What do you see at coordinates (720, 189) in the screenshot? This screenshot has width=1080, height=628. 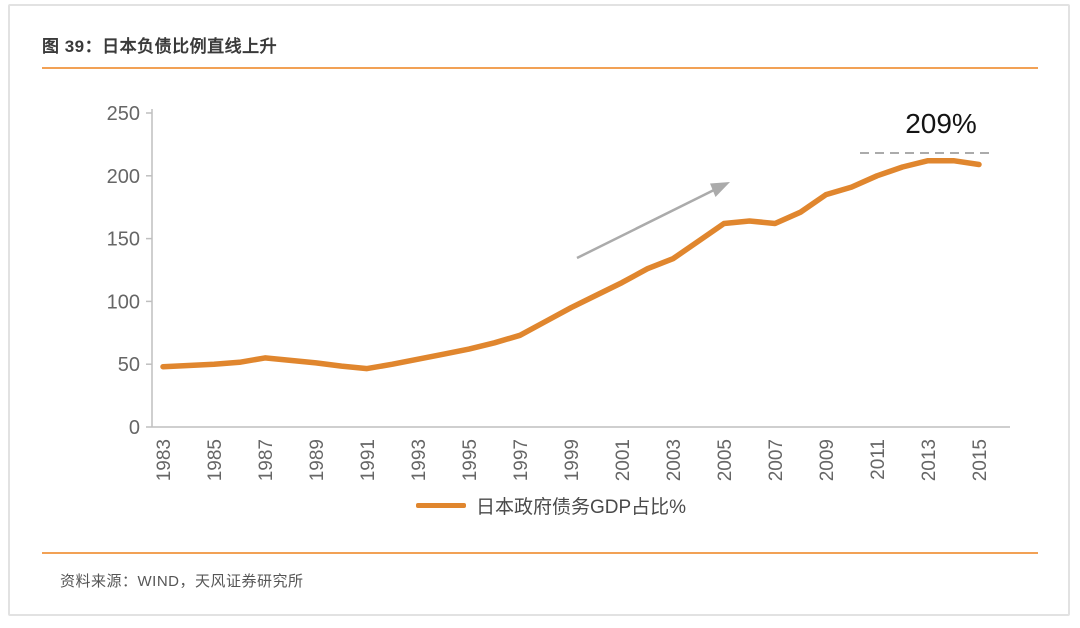 I see `trend-arrow-head` at bounding box center [720, 189].